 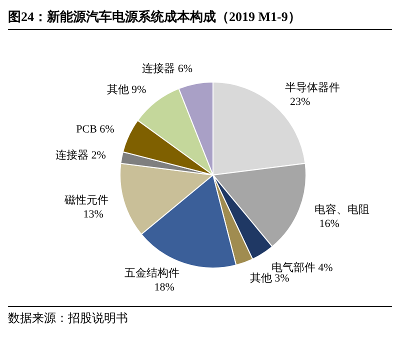 What do you see at coordinates (152, 273) in the screenshot?
I see `slice-label: 五金结构件` at bounding box center [152, 273].